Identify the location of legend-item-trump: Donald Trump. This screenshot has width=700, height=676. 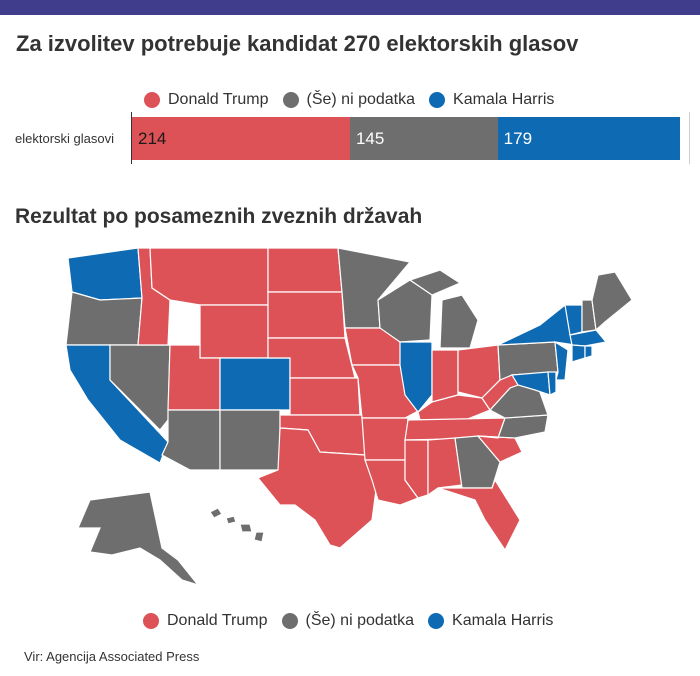
(206, 100).